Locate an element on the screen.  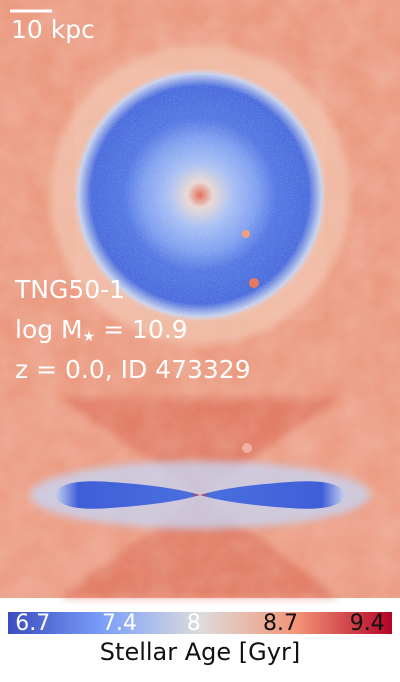
mass-subscript: ★ is located at coordinates (89, 337).